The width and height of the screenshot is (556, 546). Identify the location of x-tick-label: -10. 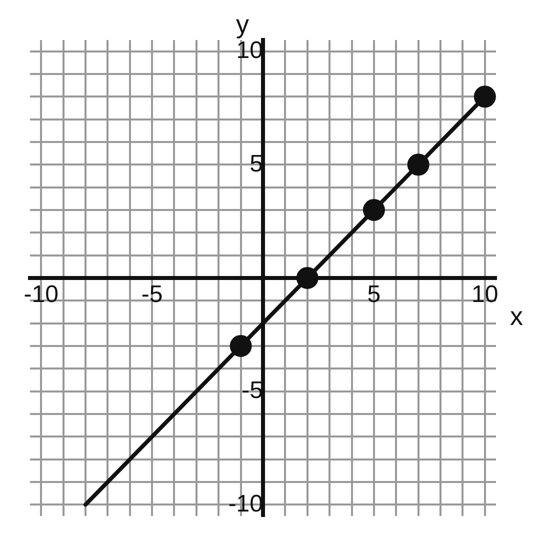
(41, 294).